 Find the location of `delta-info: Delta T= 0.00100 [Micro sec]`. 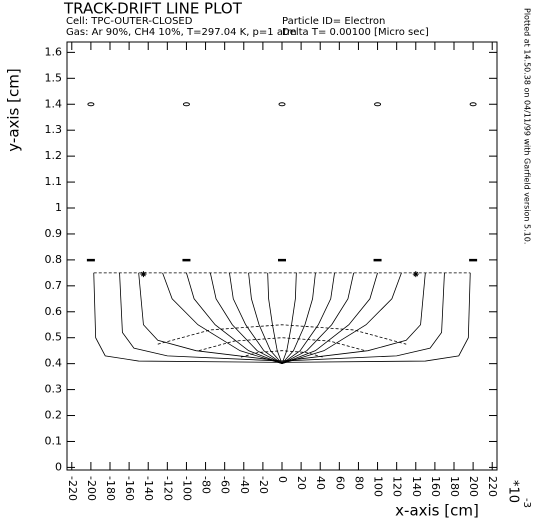

delta-info: Delta T= 0.00100 [Micro sec] is located at coordinates (355, 32).